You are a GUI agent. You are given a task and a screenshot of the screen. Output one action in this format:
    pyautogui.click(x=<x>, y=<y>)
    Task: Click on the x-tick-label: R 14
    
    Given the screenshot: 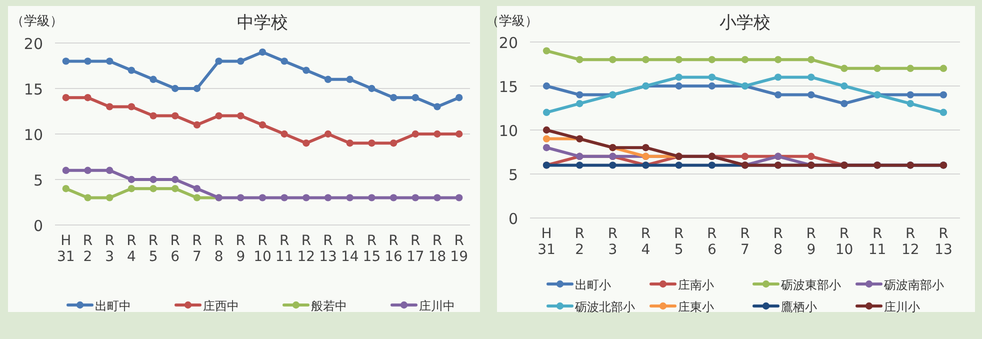 What is the action you would take?
    pyautogui.click(x=349, y=249)
    